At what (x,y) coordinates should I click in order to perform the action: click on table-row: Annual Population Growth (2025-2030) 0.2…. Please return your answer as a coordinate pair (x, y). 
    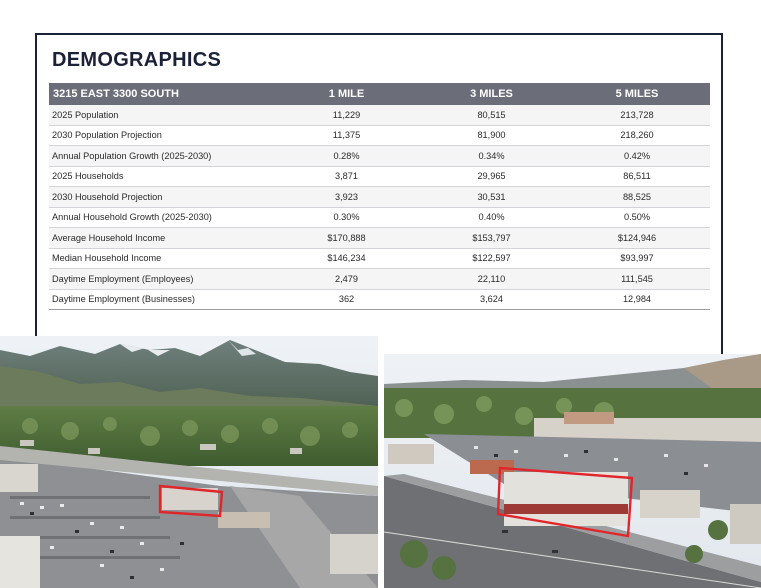
    Looking at the image, I should click on (379, 156).